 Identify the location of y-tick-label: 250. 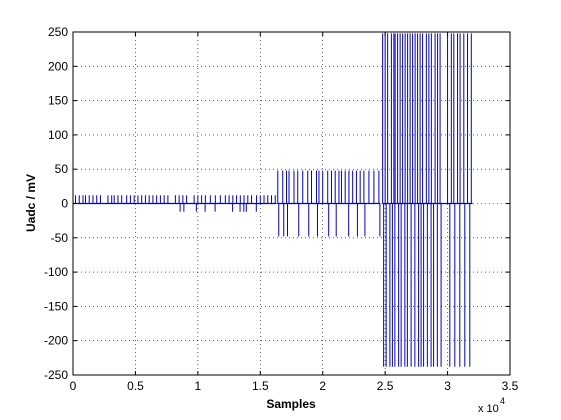
(58, 32).